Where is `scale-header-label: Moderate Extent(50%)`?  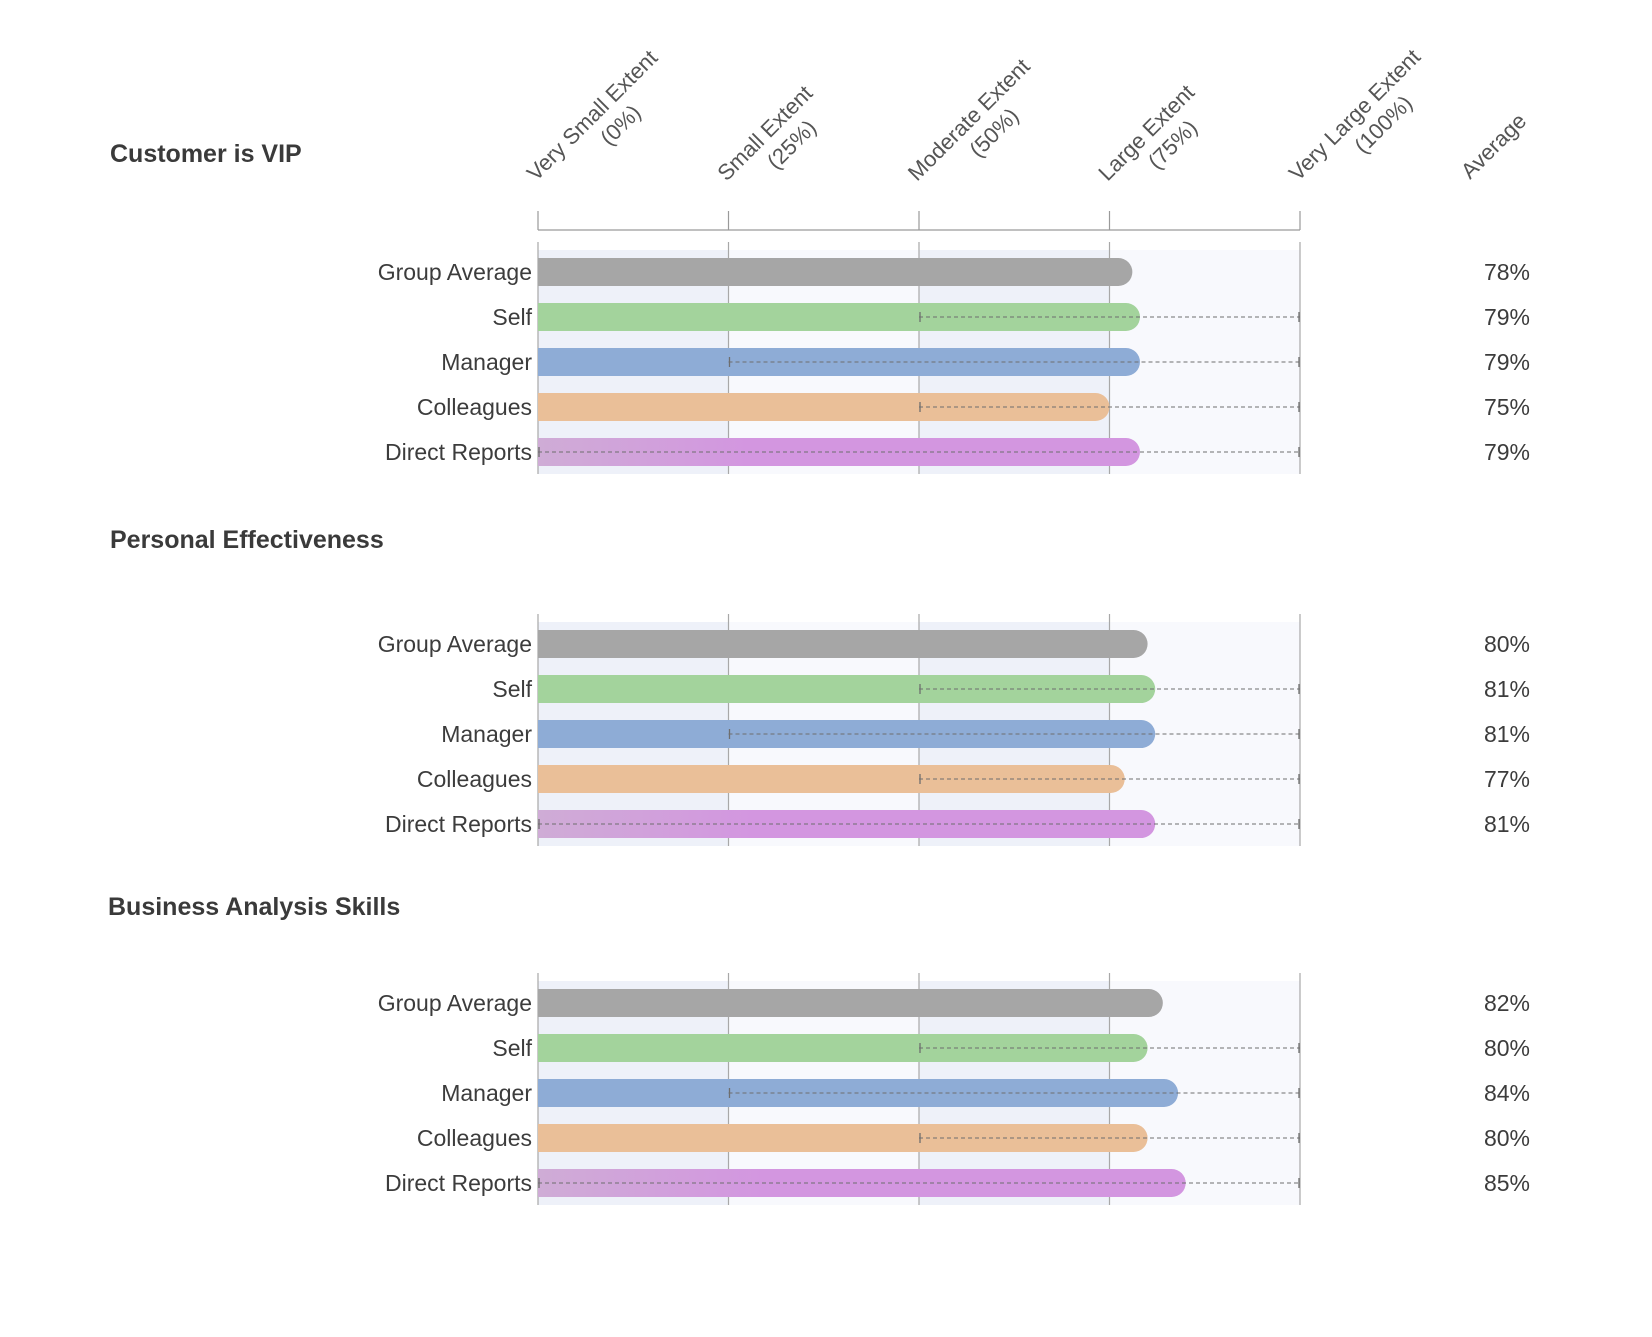 scale-header-label: Moderate Extent(50%) is located at coordinates (969, 120).